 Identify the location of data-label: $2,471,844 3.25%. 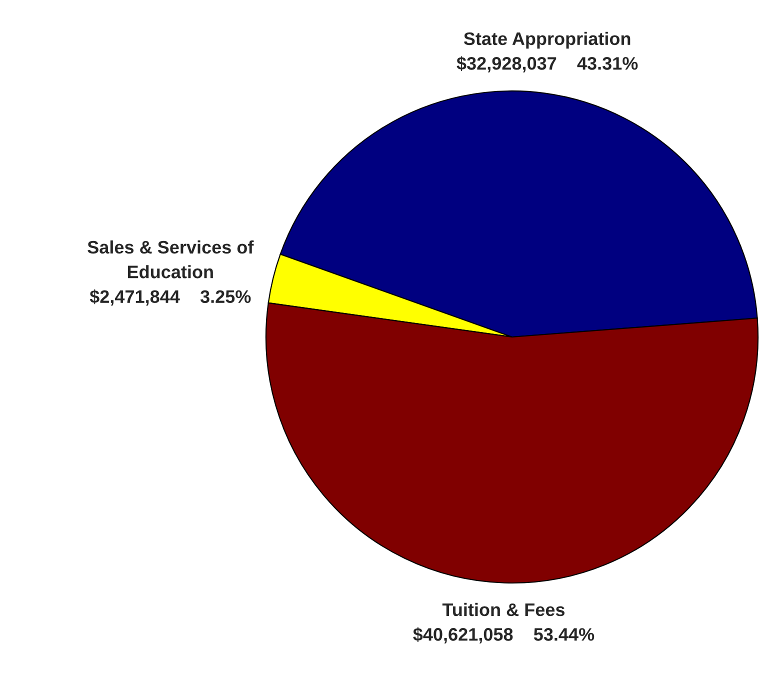
(170, 297).